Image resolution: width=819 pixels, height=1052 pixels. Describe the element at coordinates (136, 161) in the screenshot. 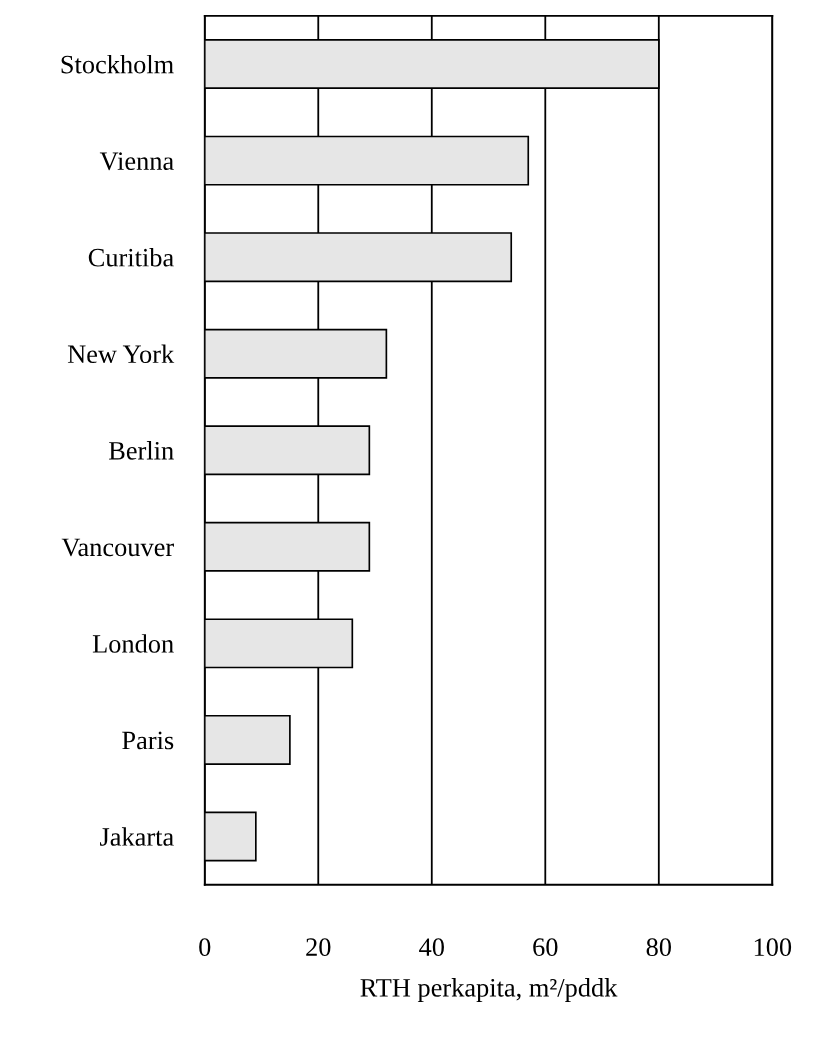

I see `y-tick-label: Vienna` at that location.